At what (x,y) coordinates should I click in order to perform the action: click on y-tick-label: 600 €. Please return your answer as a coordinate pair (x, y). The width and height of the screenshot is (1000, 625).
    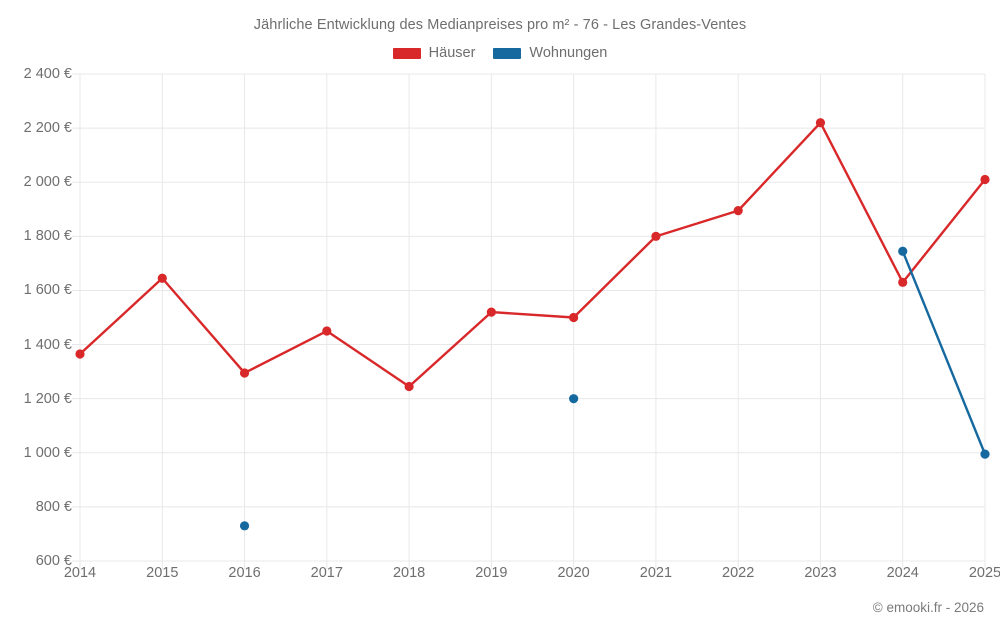
    Looking at the image, I should click on (53, 561).